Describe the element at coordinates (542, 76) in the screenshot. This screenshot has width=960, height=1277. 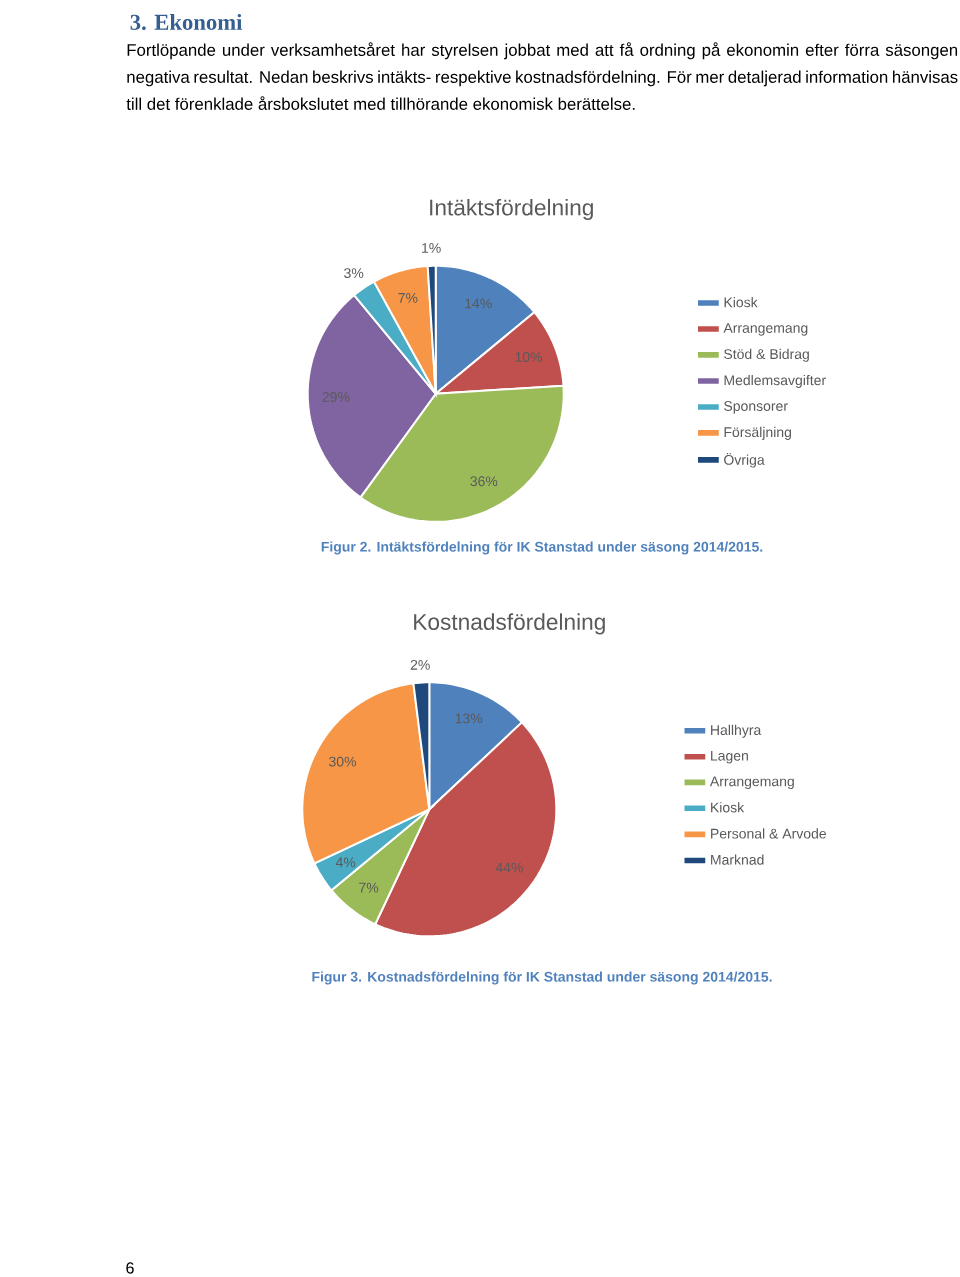
I see `text: Fortlöpande under verksamhetsåret har styrelsen jobbat med att få ordning på ekonomin efter förra säsongen negativa resultat. Nedan beskrivs intäkts- respektive kostnadsfördelning. För mer detaljerad information hänvisas till det förenklade årsbokslutet med tillhörande ekonomisk berättelse.` at that location.